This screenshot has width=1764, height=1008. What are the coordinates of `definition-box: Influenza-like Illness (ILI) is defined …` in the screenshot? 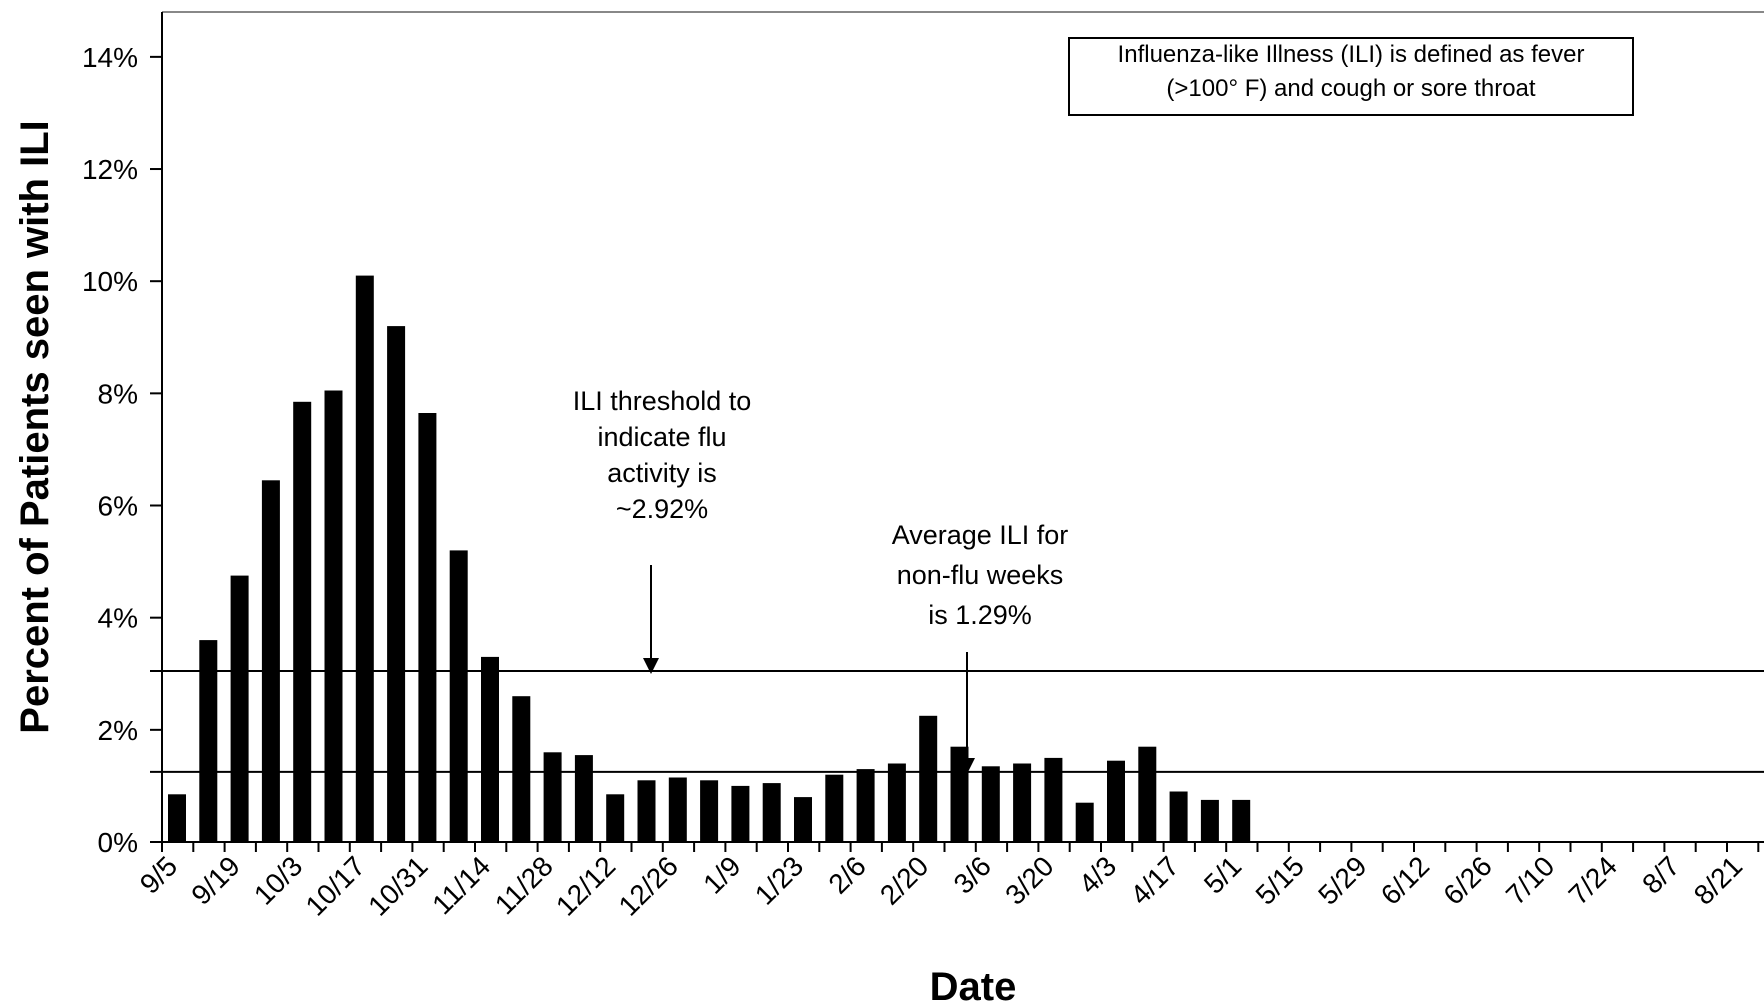 It's located at (1351, 76).